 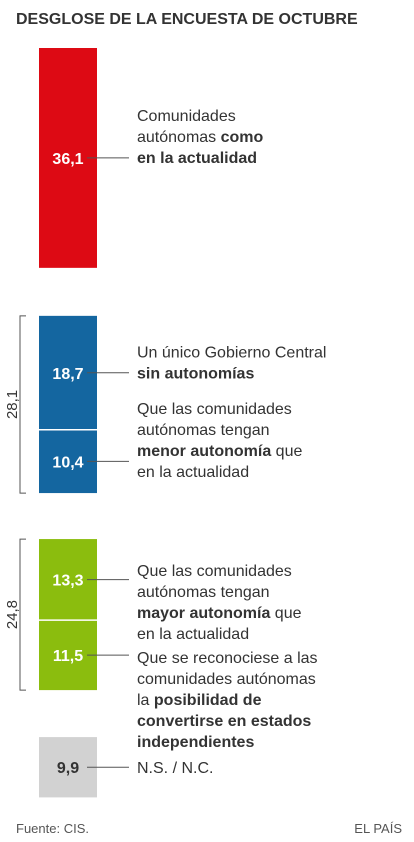 I want to click on category-description-5: N.S. / N.C., so click(x=175, y=768).